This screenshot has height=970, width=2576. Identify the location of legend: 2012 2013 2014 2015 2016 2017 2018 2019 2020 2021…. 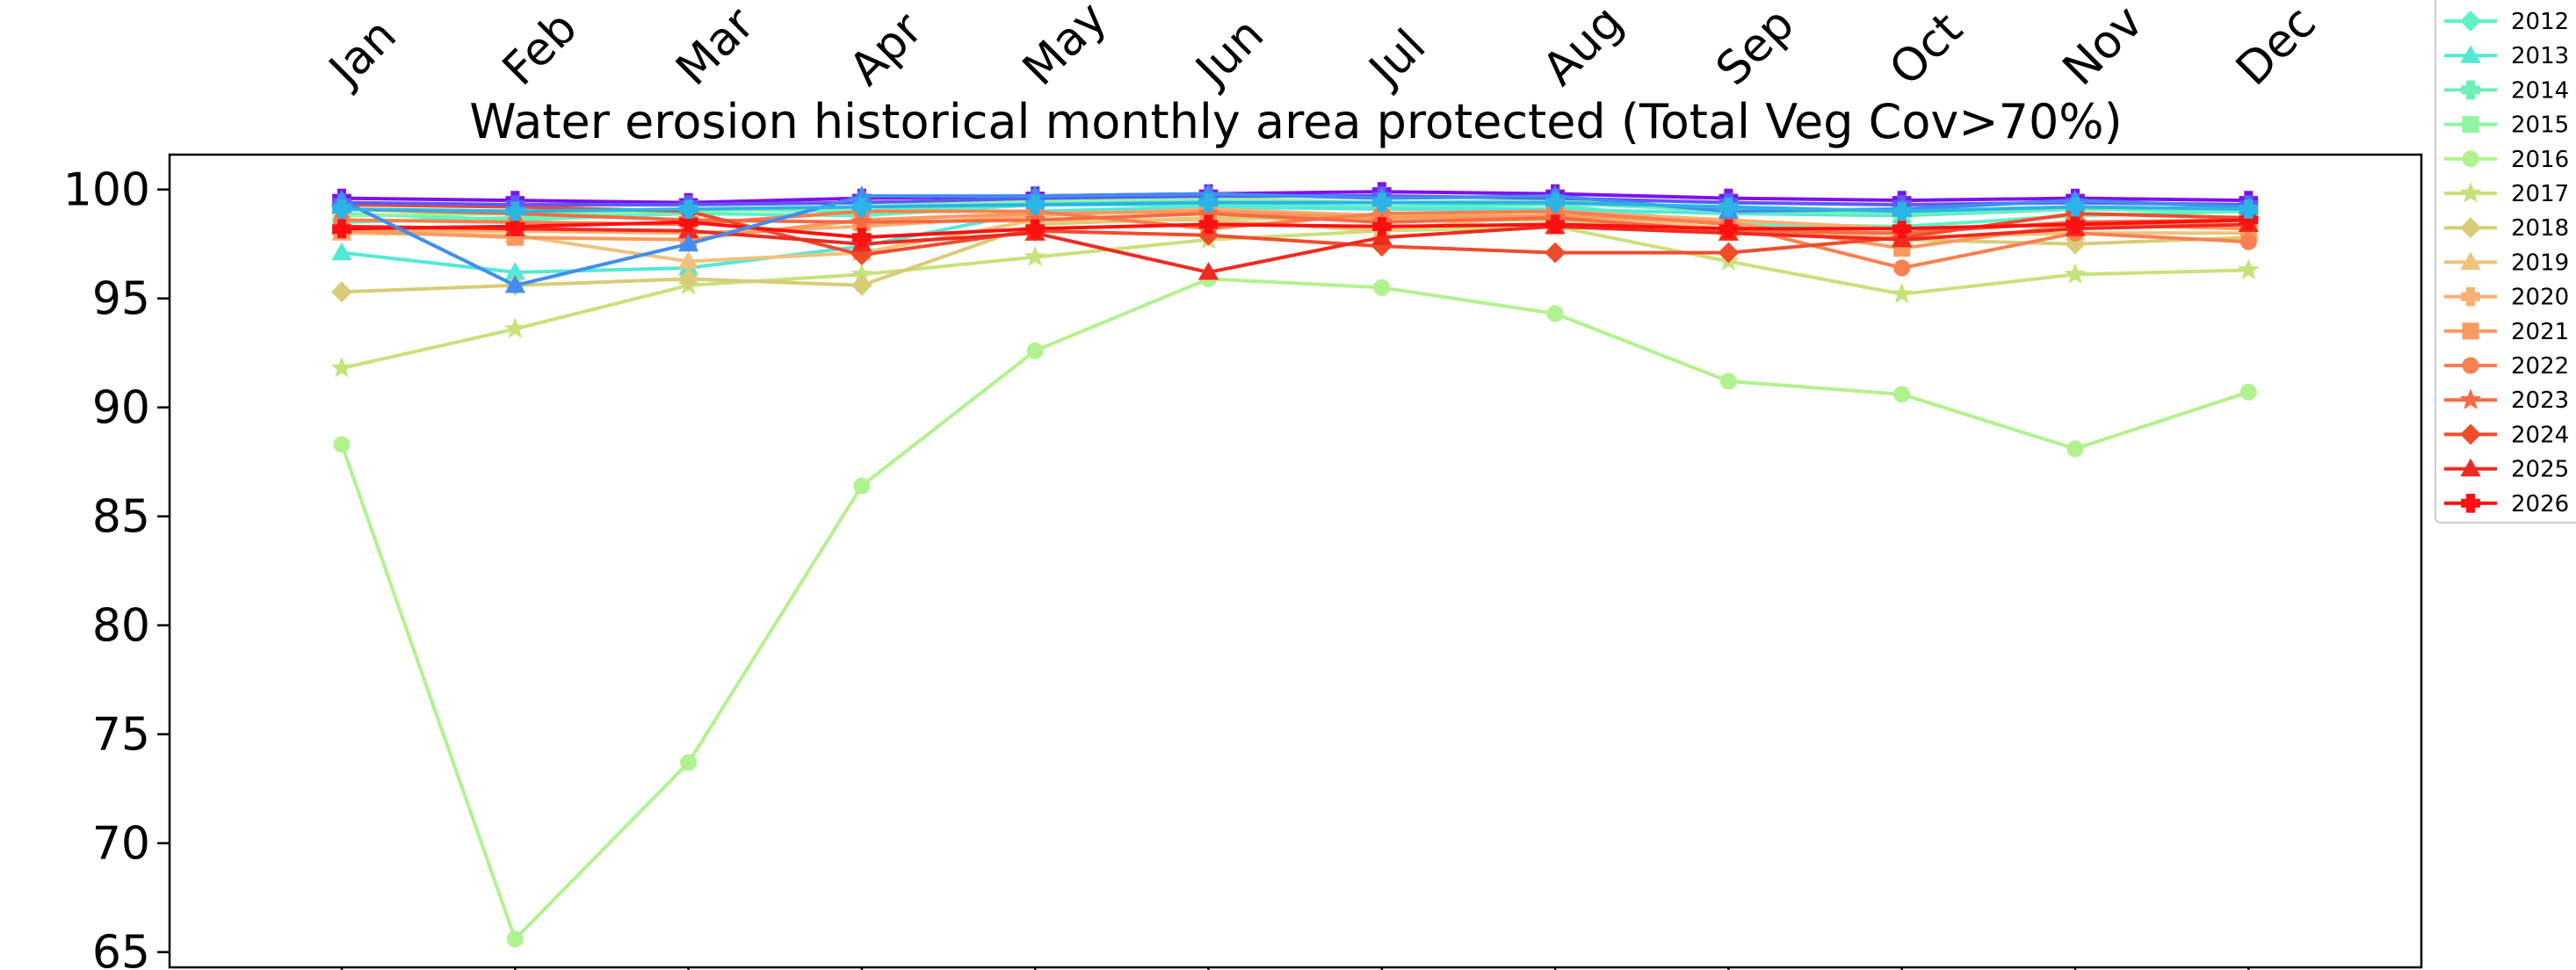
(2505, 262).